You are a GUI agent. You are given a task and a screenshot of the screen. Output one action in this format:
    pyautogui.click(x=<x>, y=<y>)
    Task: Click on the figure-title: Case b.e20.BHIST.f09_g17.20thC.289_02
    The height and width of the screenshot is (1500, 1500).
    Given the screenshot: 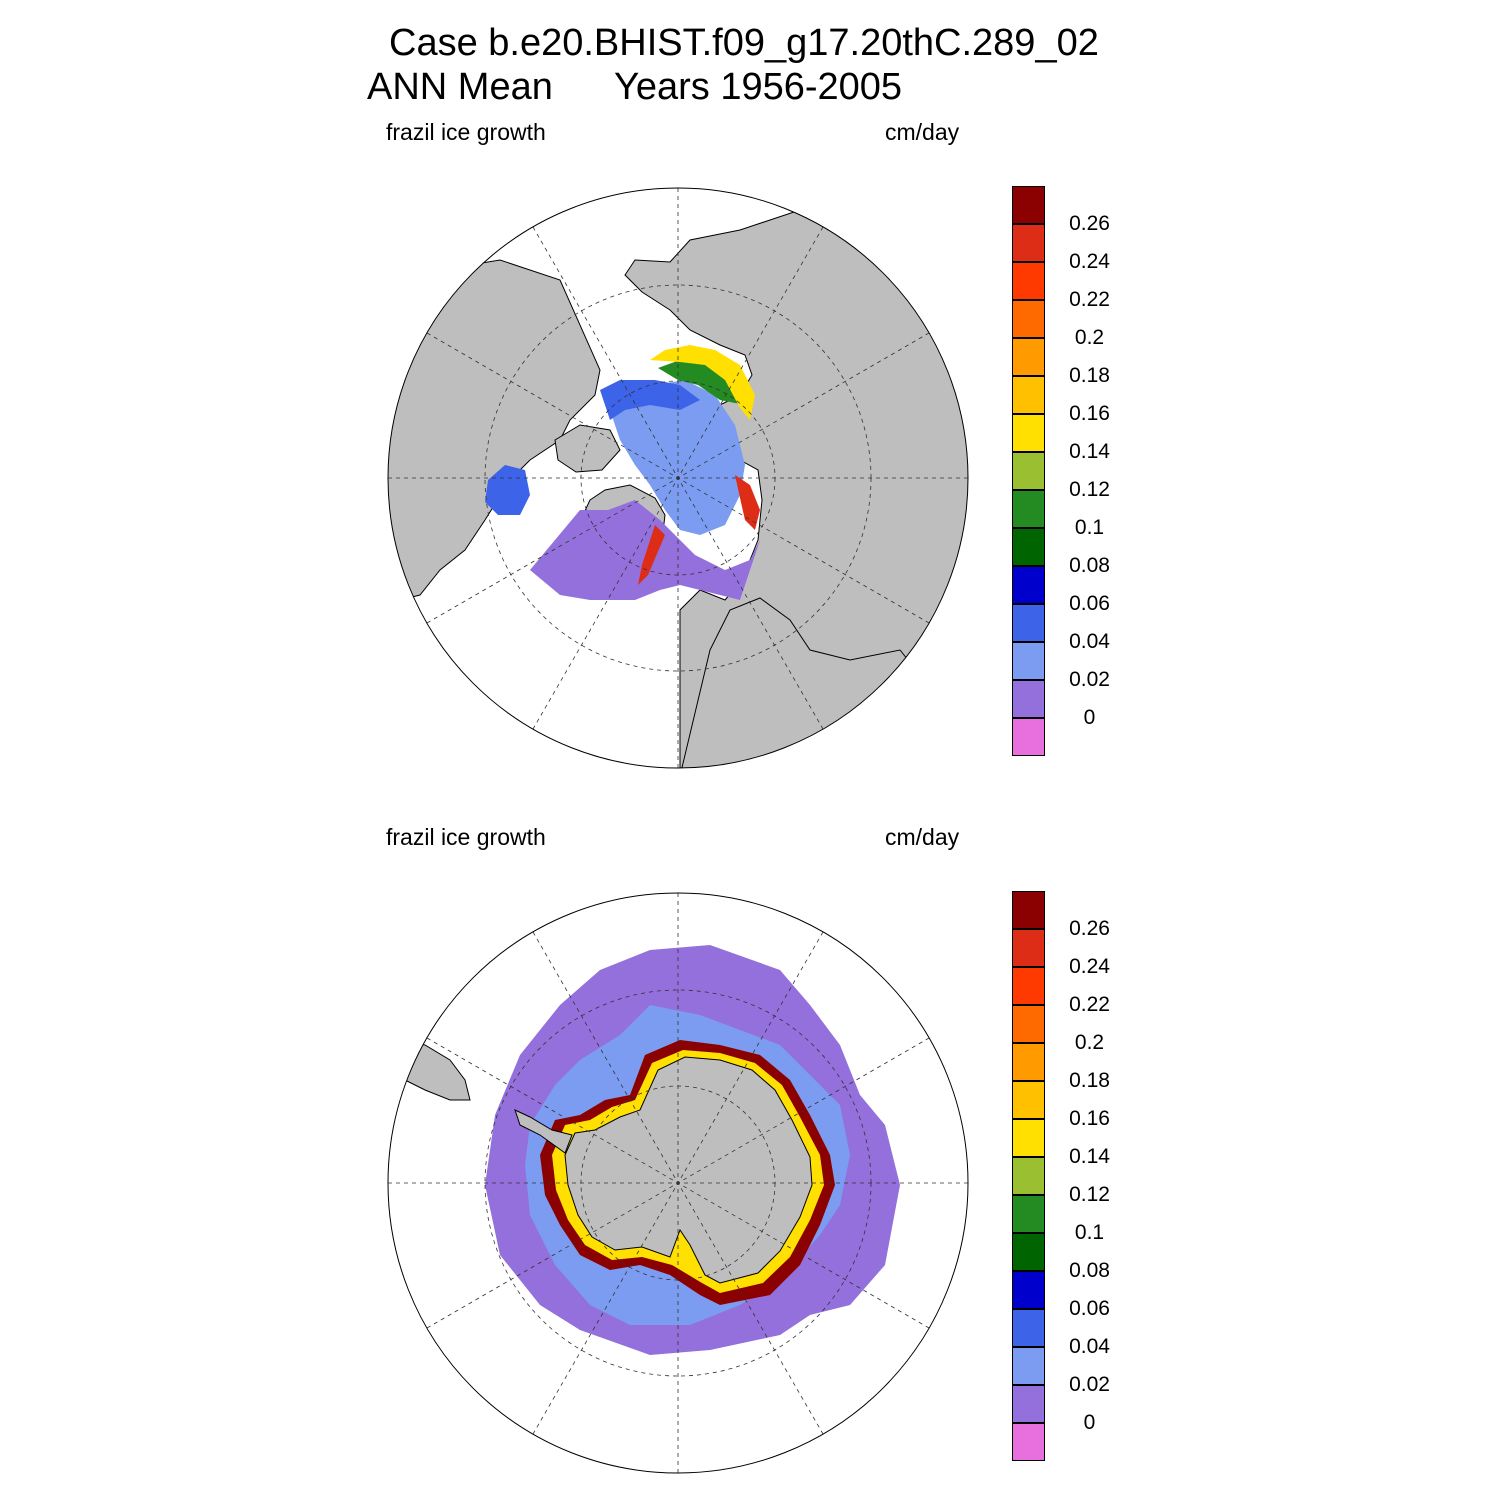 What is the action you would take?
    pyautogui.click(x=744, y=43)
    